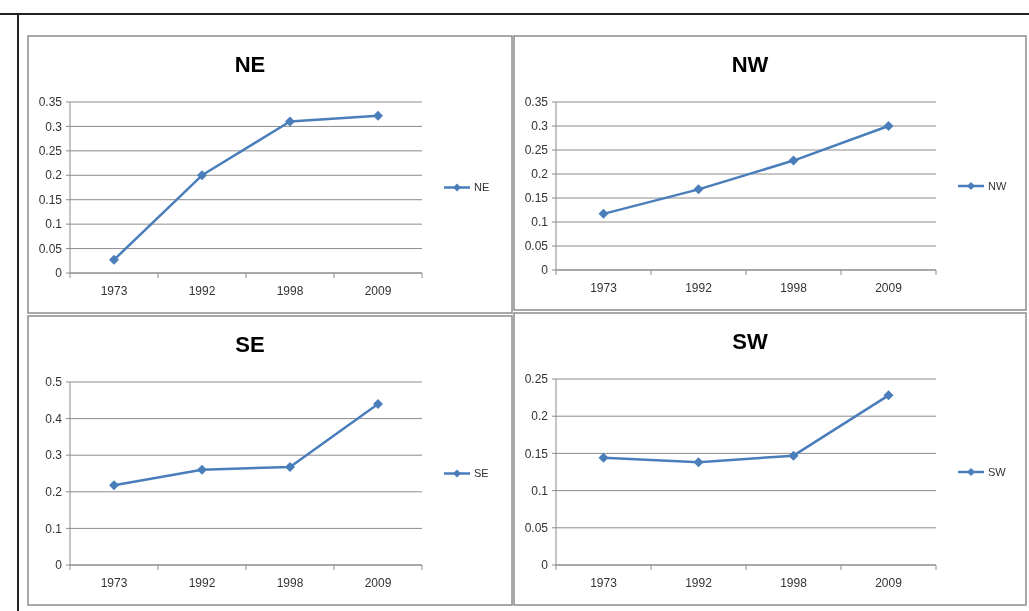 This screenshot has width=1029, height=611. Describe the element at coordinates (54, 382) in the screenshot. I see `y-tick-label: 0.5` at that location.